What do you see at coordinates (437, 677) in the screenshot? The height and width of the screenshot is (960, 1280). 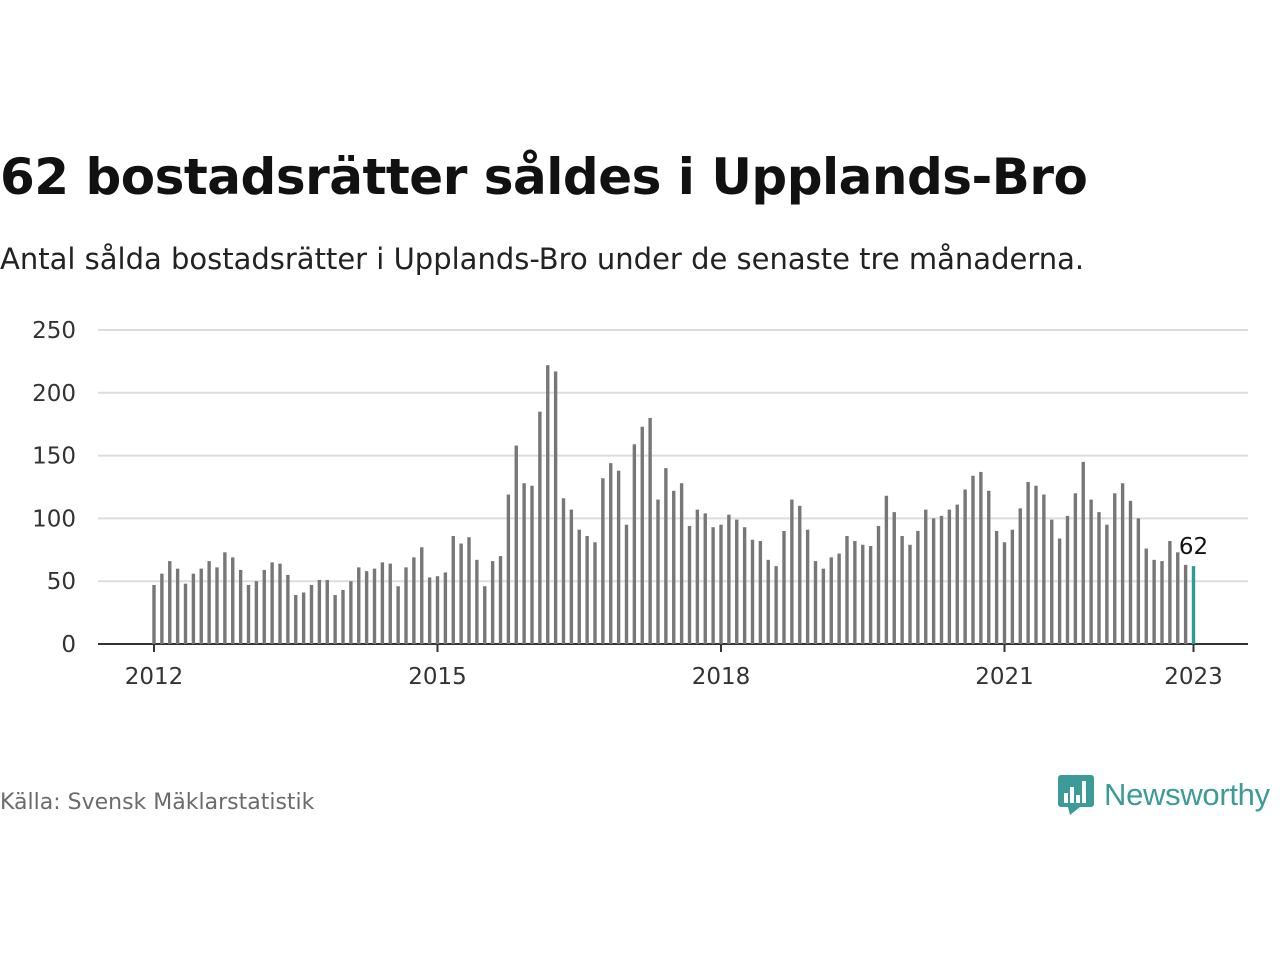 I see `x-tick-label: 2015` at bounding box center [437, 677].